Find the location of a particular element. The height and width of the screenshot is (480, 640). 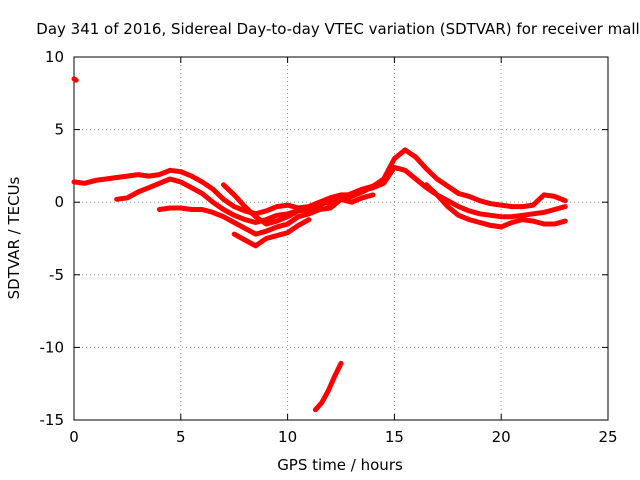

y-tick-label: 0 is located at coordinates (59, 202).